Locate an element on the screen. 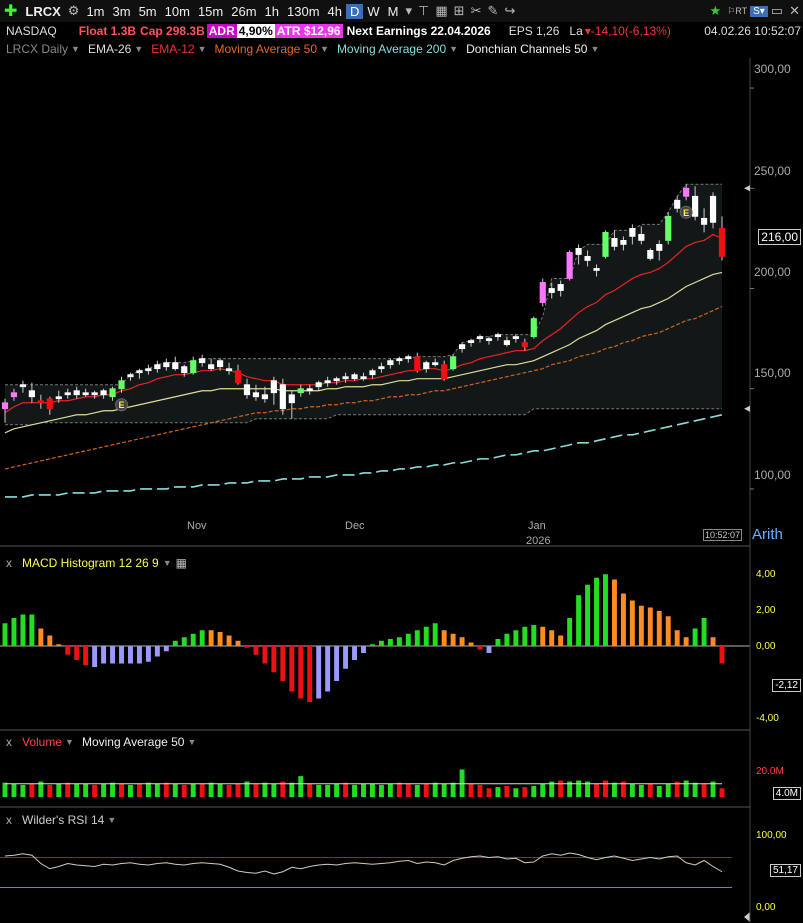  ma50-label: Moving Average 50 is located at coordinates (266, 49).